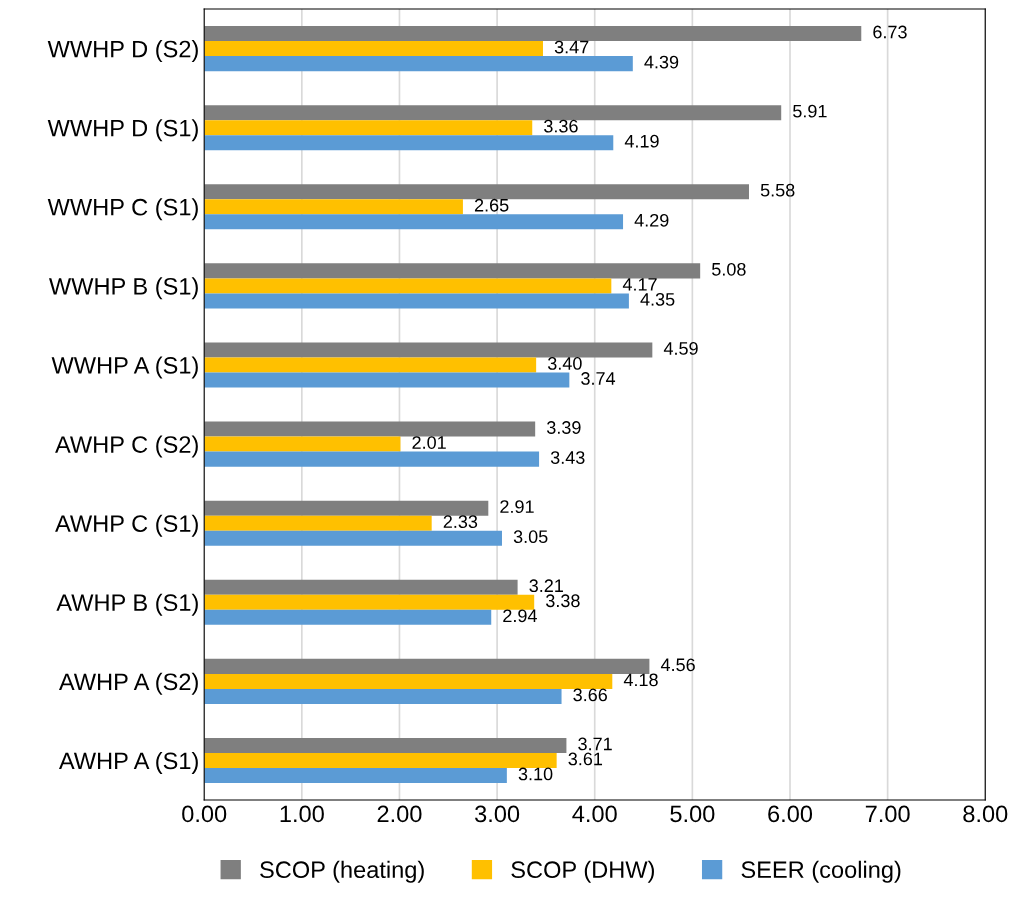  I want to click on data-label: 3.61, so click(585, 759).